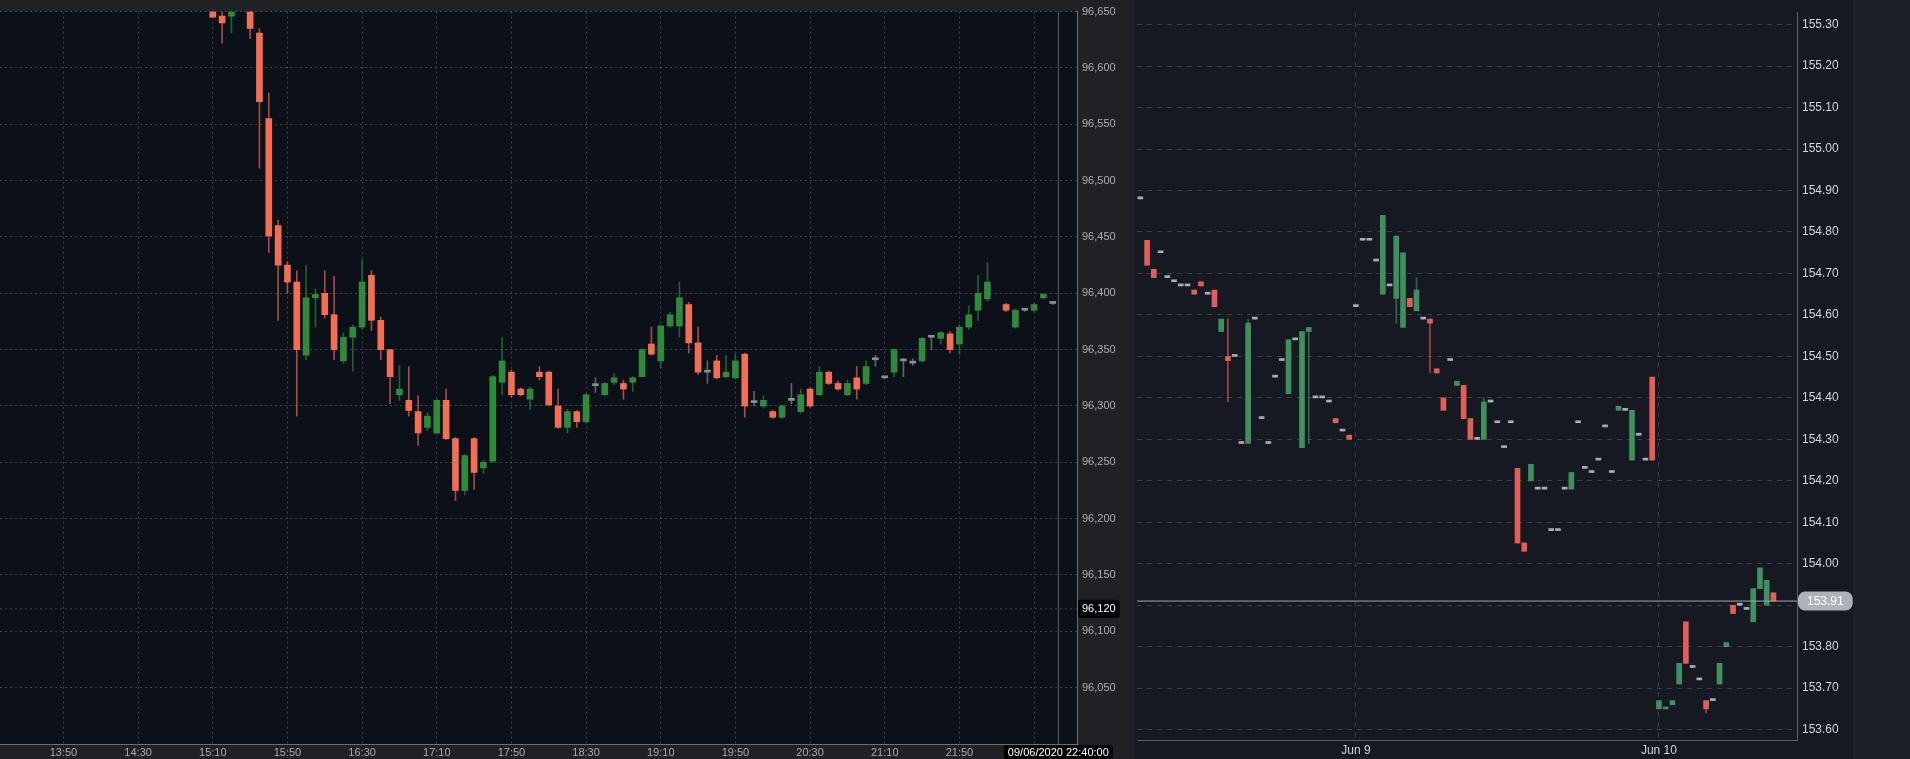 Image resolution: width=1910 pixels, height=759 pixels. I want to click on y-tick-label: 154.50, so click(1821, 355).